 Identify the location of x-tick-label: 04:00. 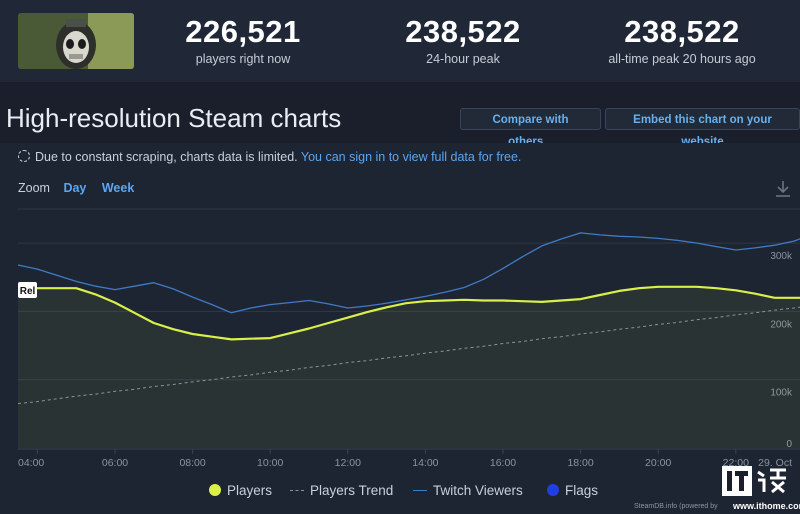
(31, 463).